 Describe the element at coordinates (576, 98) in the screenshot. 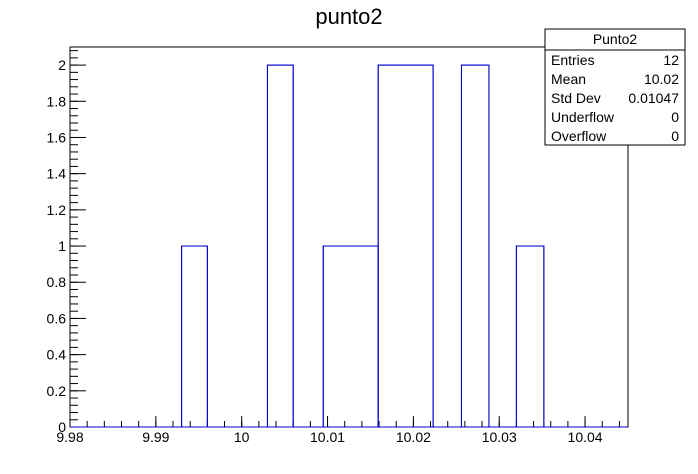

I see `stats-row-label: Std Dev` at that location.